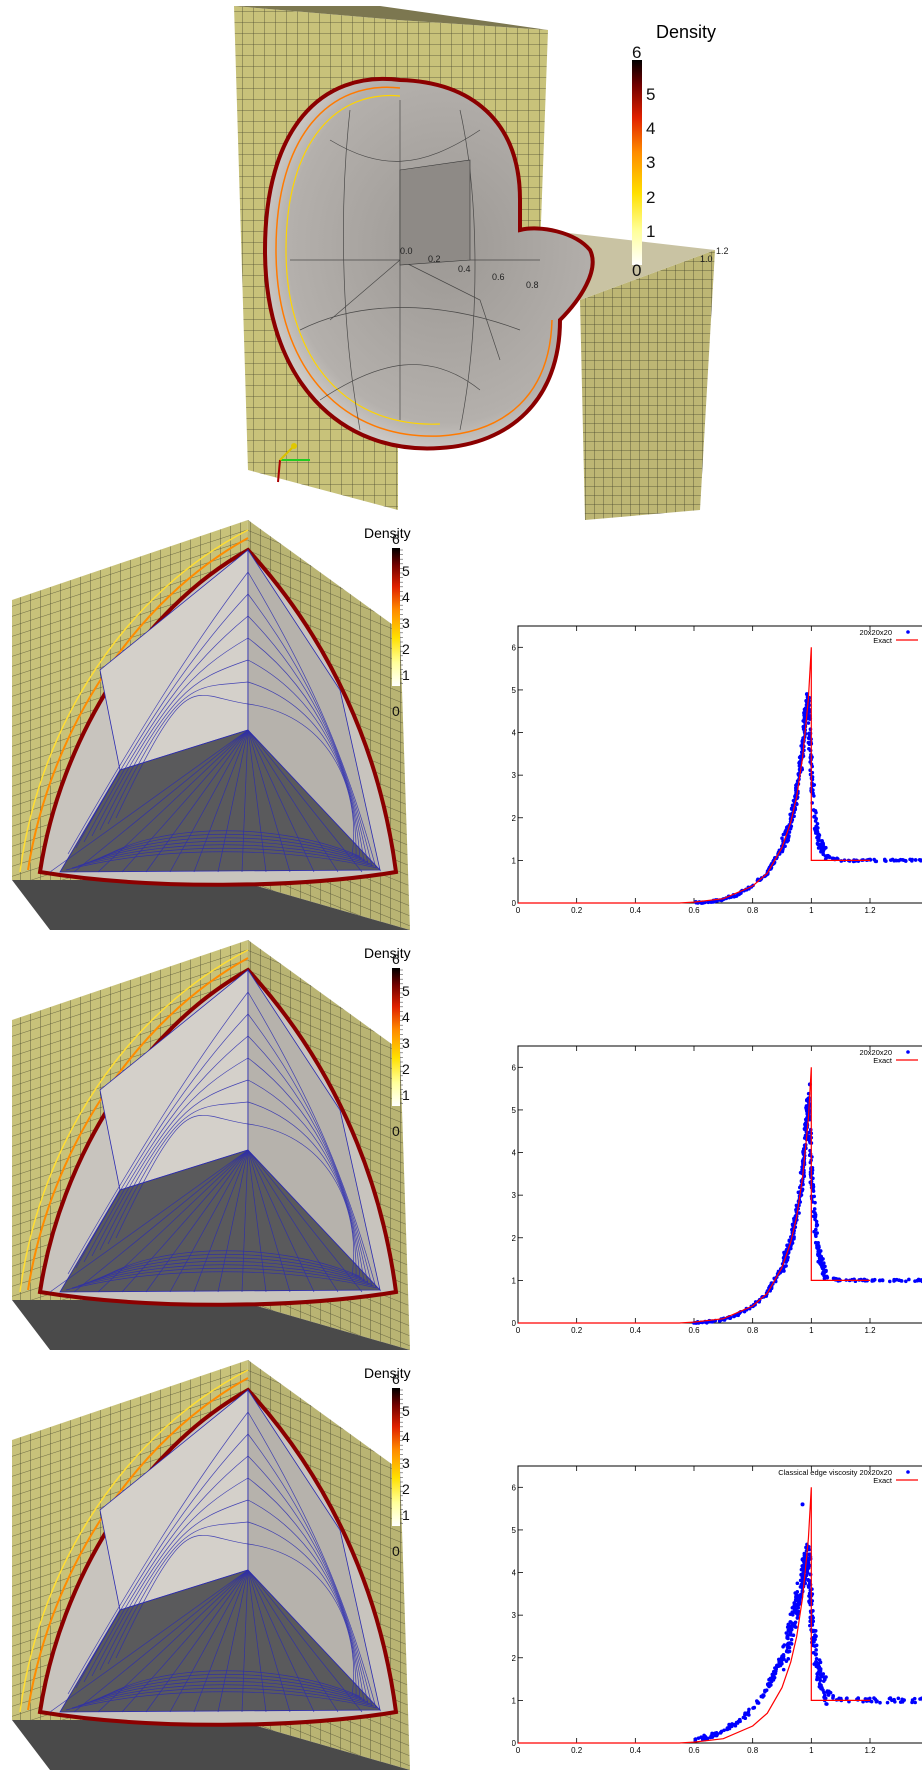 The width and height of the screenshot is (922, 1771). Describe the element at coordinates (532, 285) in the screenshot. I see `mesh-axis-label-4: 0.8` at that location.